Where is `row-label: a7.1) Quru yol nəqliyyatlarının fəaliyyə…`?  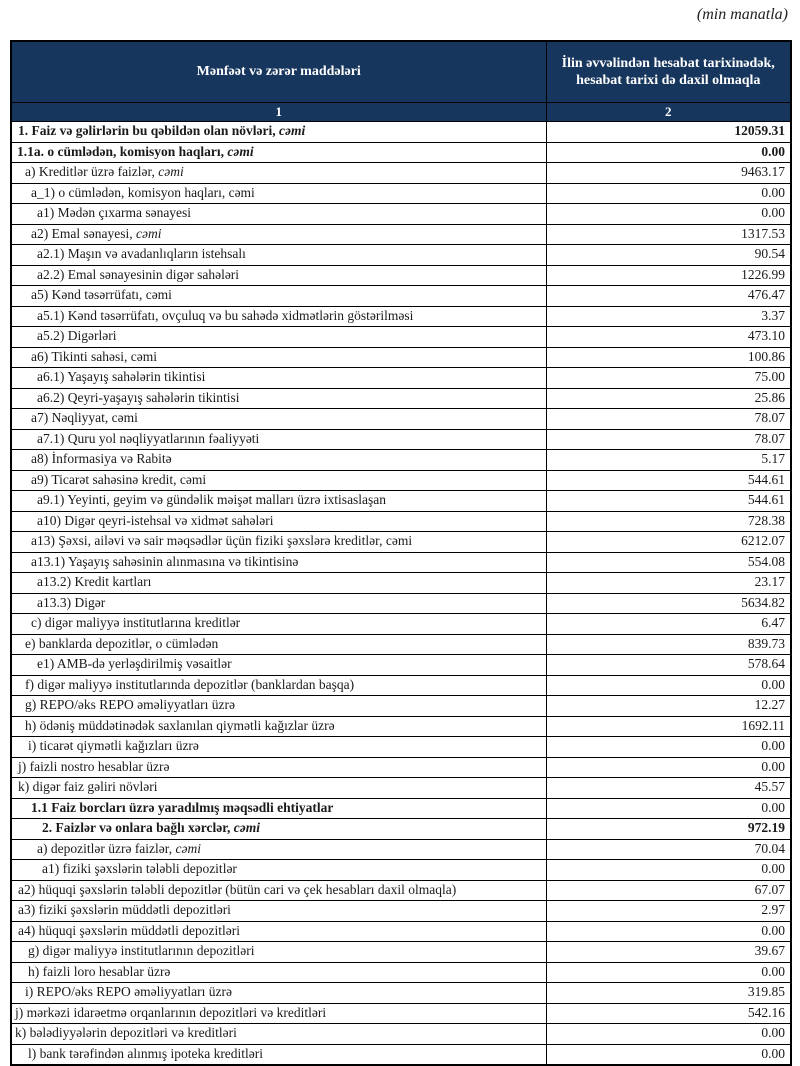
row-label: a7.1) Quru yol nəqliyyatlarının fəaliyyə… is located at coordinates (278, 439).